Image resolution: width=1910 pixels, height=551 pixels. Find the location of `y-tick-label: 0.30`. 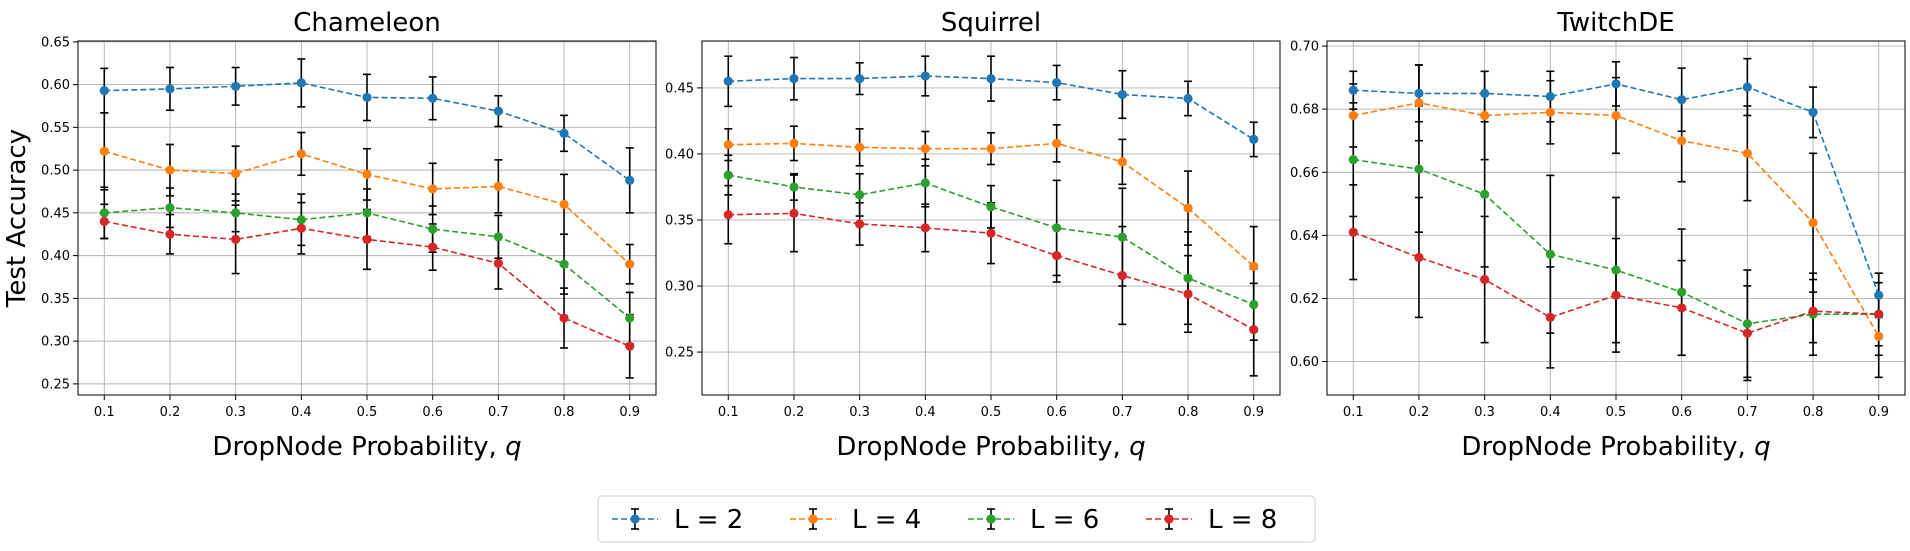

y-tick-label: 0.30 is located at coordinates (55, 342).